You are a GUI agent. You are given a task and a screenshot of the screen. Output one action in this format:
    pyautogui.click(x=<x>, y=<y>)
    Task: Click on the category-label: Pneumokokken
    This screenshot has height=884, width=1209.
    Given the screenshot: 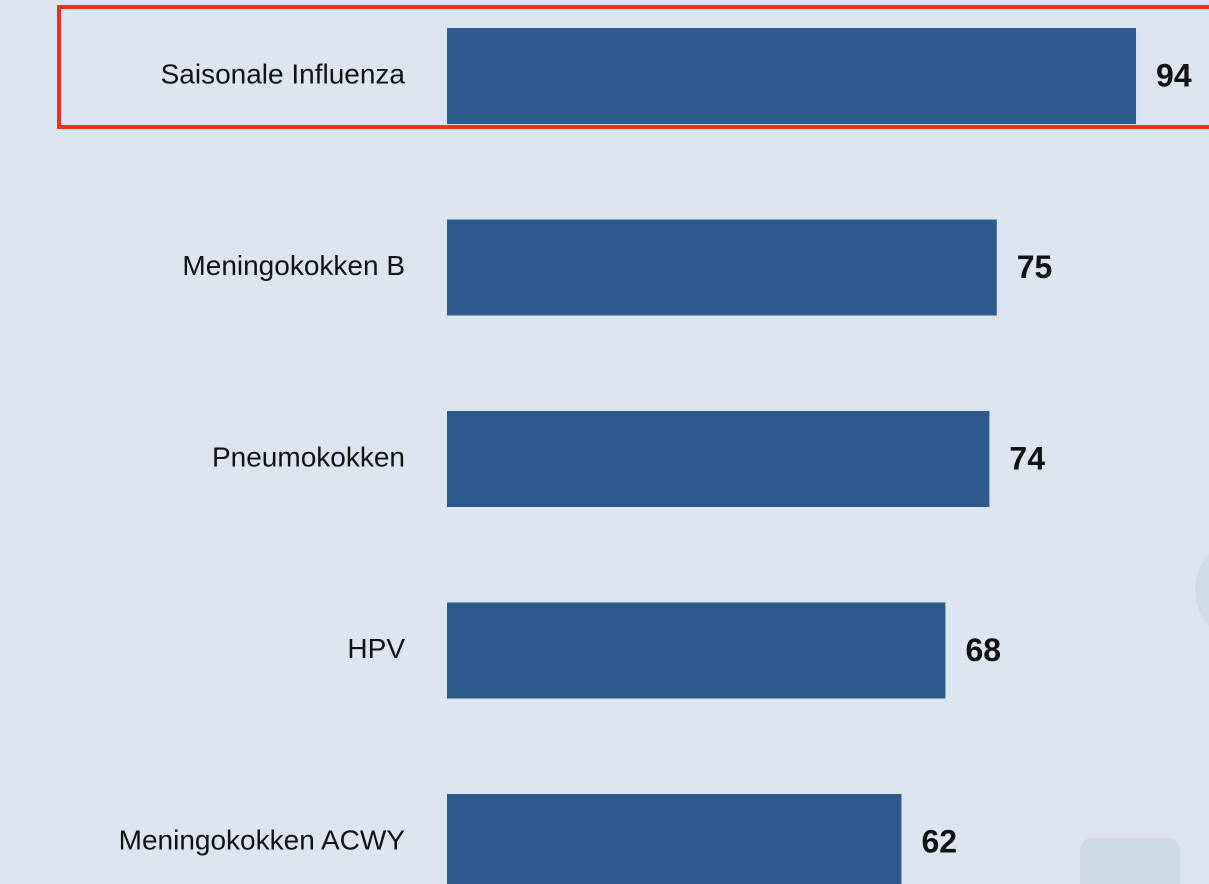 What is the action you would take?
    pyautogui.click(x=308, y=456)
    